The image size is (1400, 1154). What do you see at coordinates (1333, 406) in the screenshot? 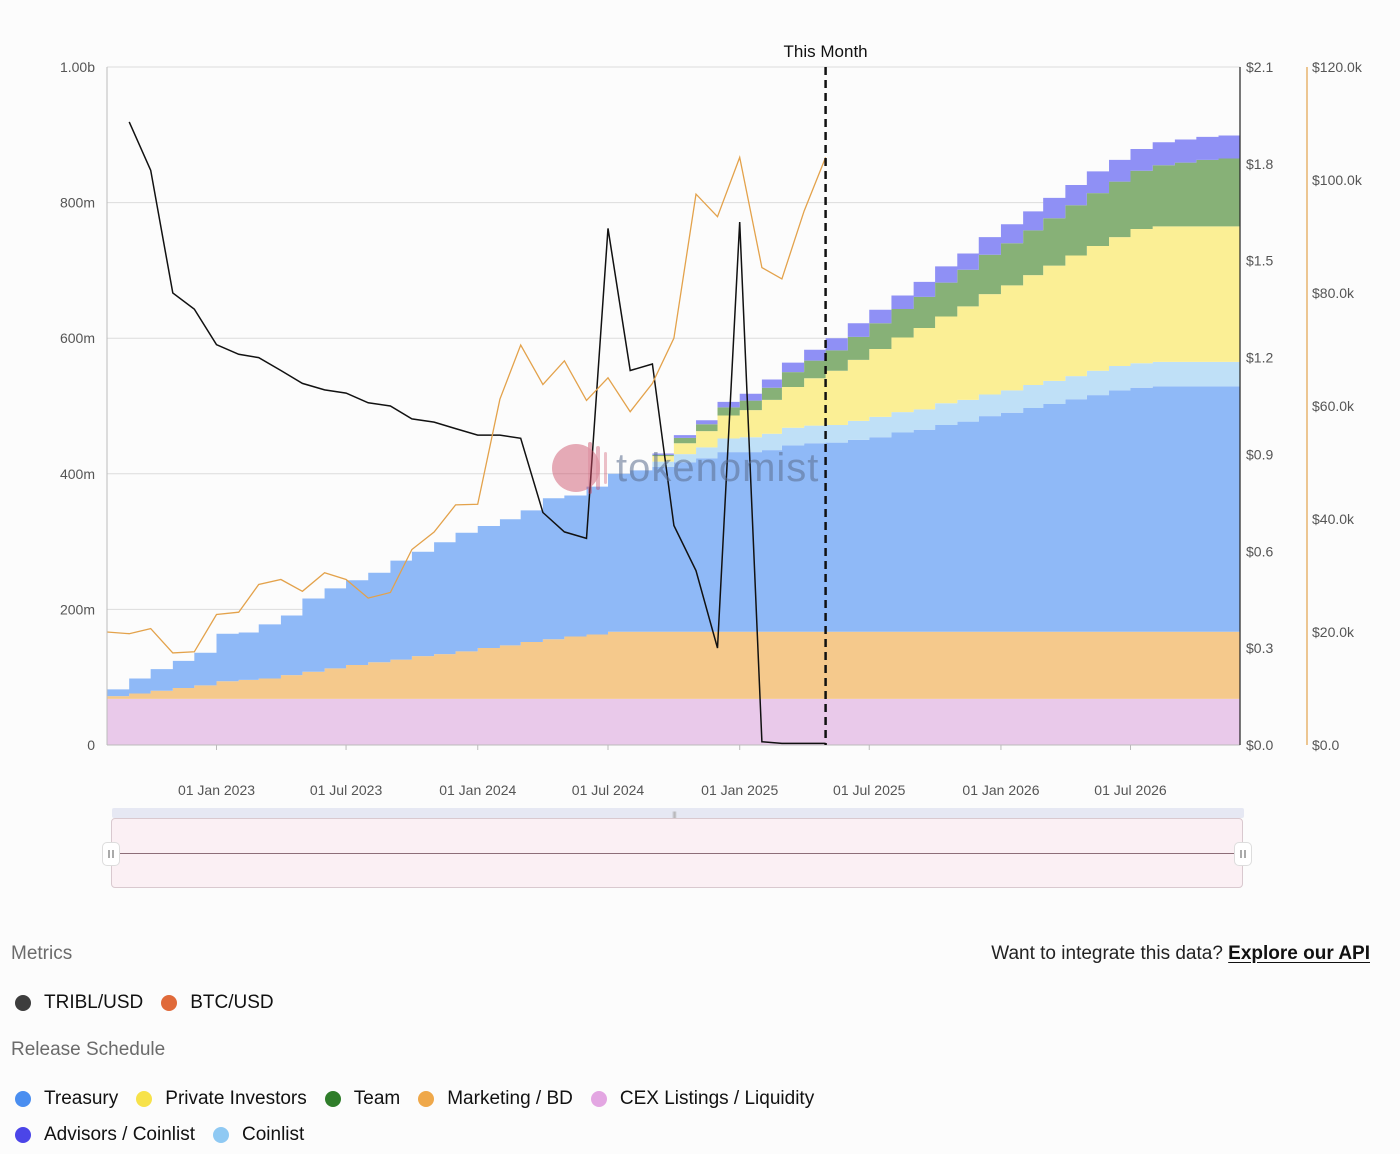
I see `y-tick-btc: $60.0k` at bounding box center [1333, 406].